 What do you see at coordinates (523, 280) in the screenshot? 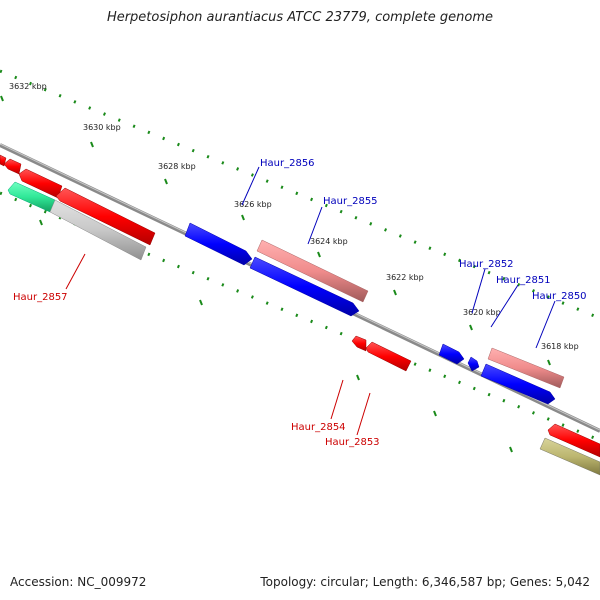
I see `gene-label-haur-2851: Haur_2851` at bounding box center [523, 280].